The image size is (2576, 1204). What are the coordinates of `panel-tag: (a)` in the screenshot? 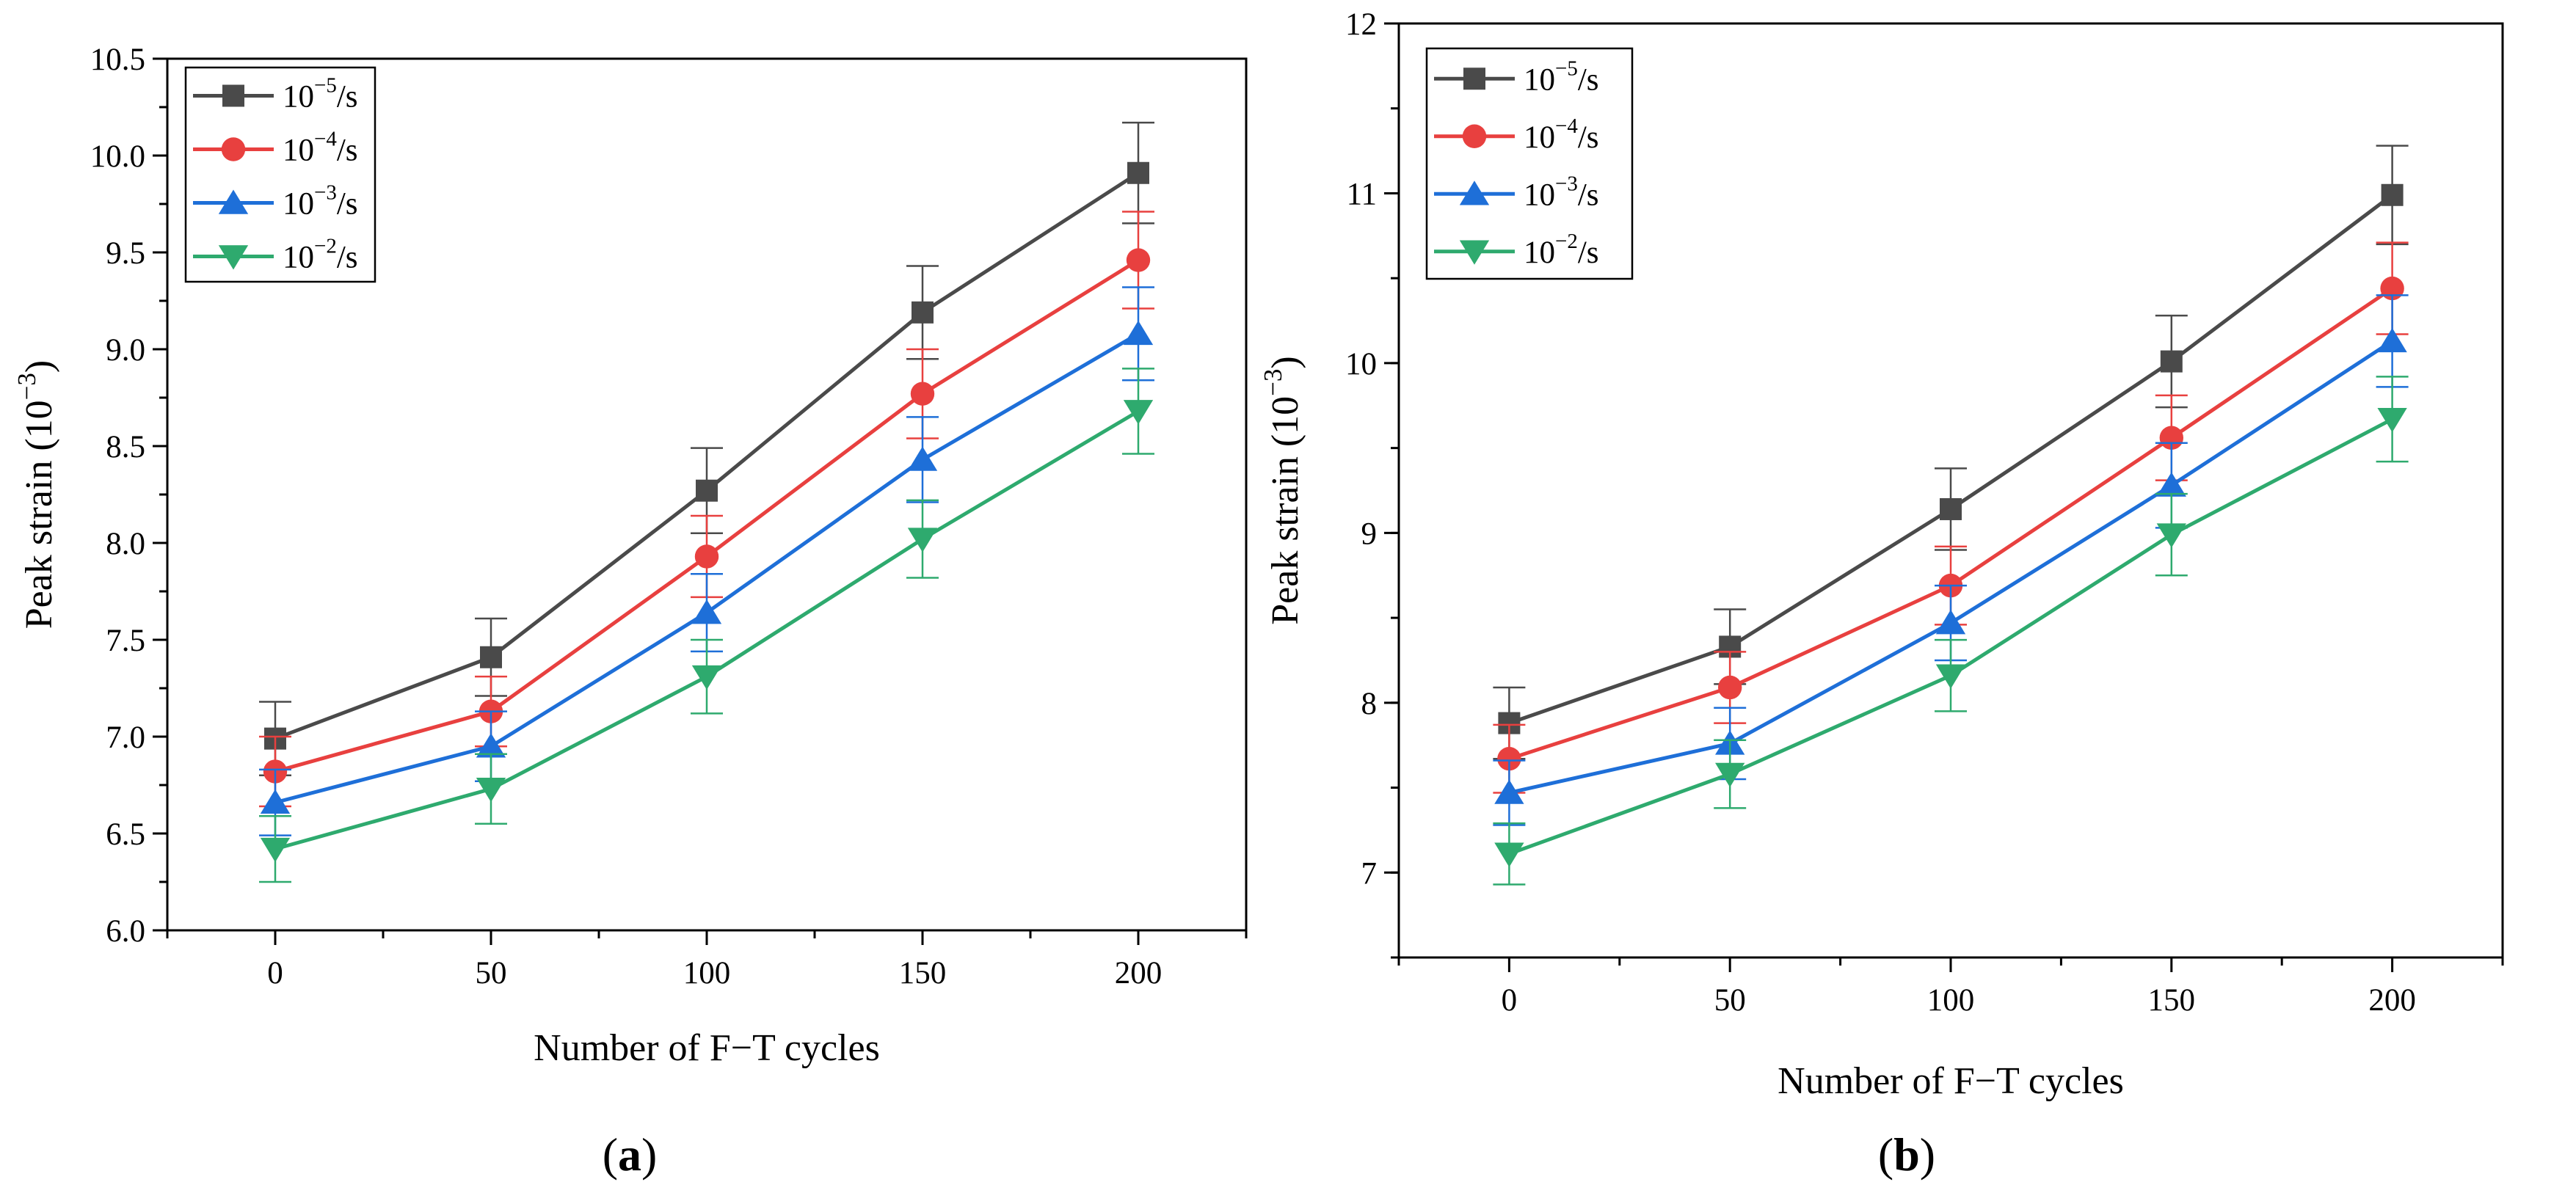 It's located at (630, 1154).